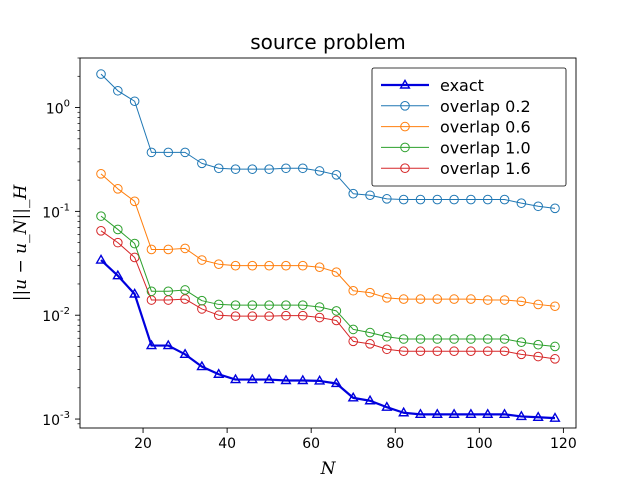  I want to click on legend-entry-overlap-1-6: overlap 1.6, so click(456, 168).